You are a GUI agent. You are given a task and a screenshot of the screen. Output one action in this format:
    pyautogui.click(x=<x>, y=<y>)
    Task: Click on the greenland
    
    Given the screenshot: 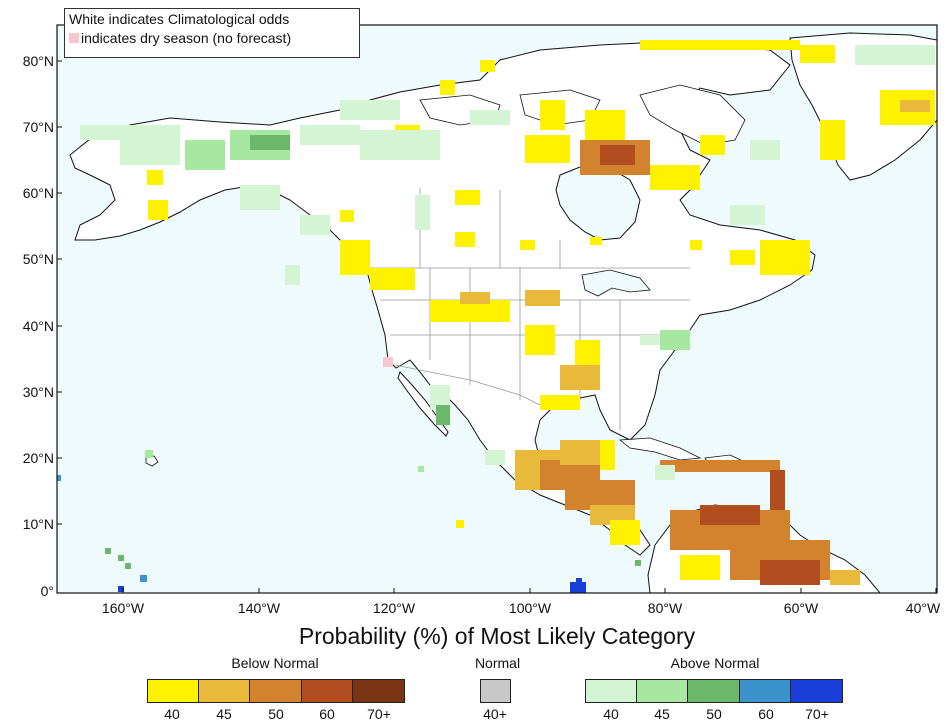 What is the action you would take?
    pyautogui.click(x=863, y=106)
    